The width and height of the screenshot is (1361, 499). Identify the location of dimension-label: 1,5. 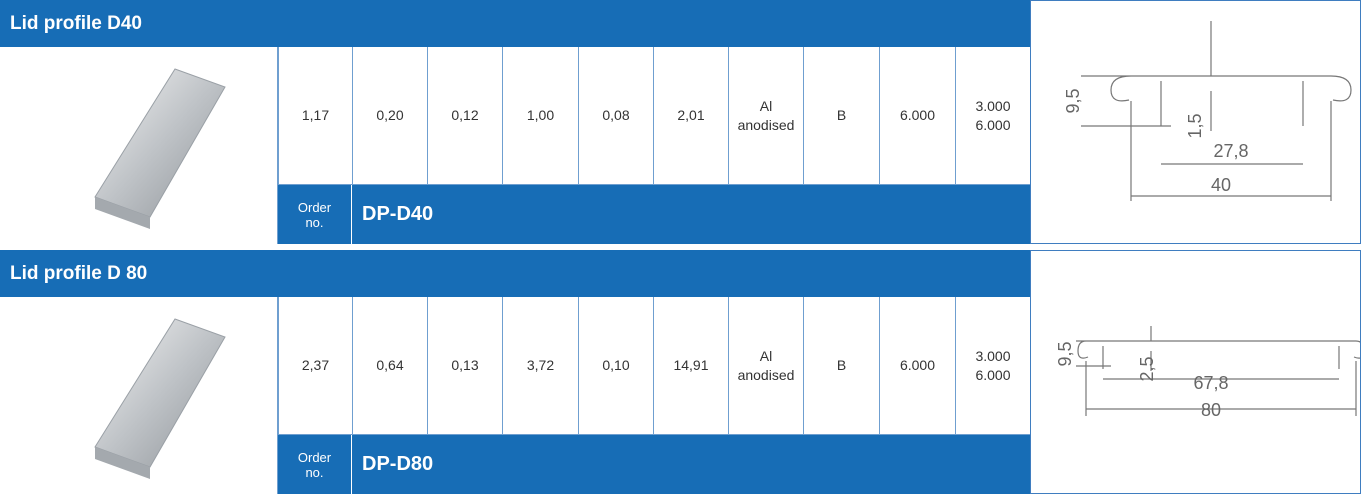
(1195, 125).